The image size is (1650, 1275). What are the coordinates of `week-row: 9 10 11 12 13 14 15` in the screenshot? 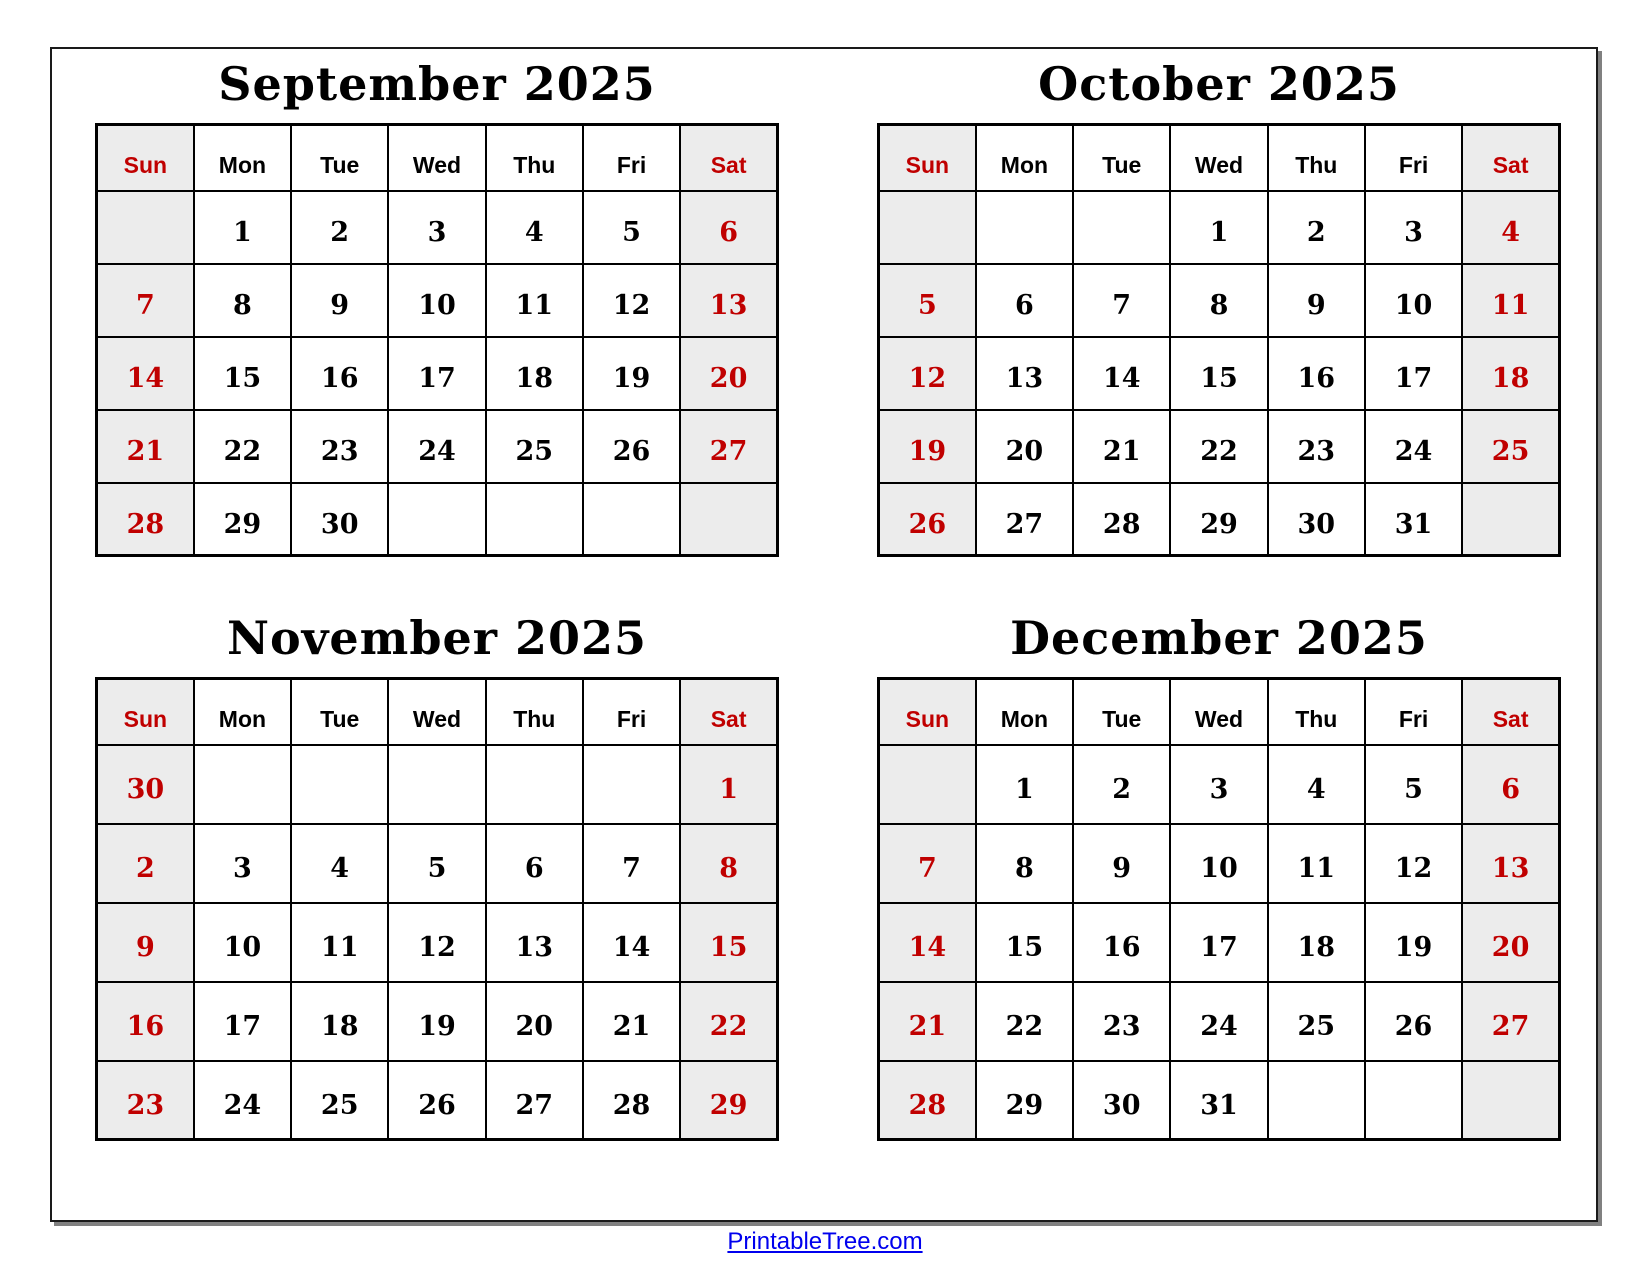 It's located at (437, 942).